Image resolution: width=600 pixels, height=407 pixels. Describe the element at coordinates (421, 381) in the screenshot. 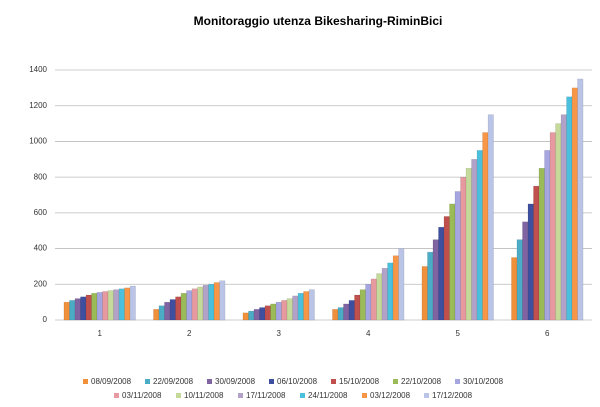

I see `legend-label: 22/10/2008` at that location.